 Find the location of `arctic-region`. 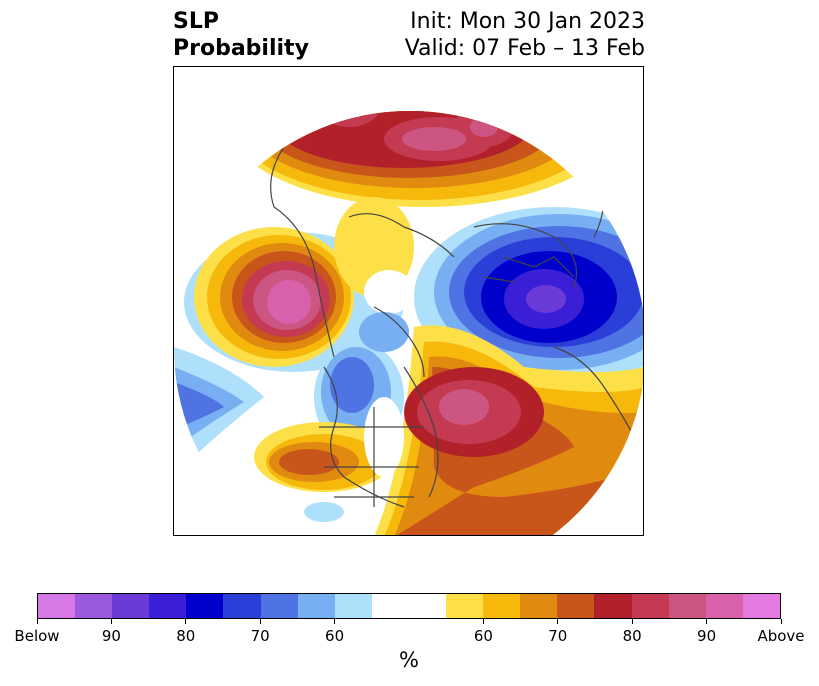

arctic-region is located at coordinates (374, 255).